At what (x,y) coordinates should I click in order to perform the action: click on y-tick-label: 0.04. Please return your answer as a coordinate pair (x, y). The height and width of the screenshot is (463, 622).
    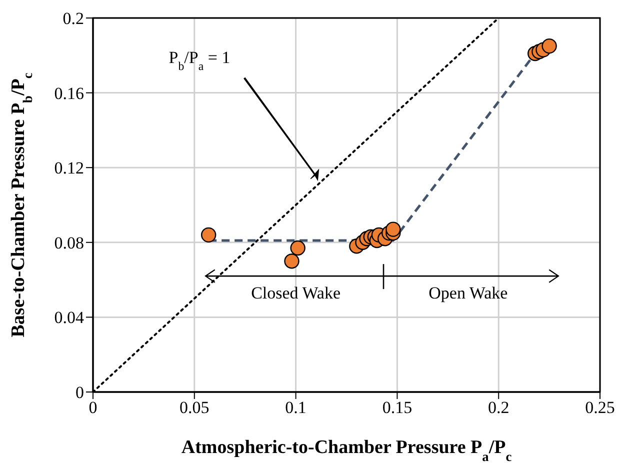
    Looking at the image, I should click on (69, 318).